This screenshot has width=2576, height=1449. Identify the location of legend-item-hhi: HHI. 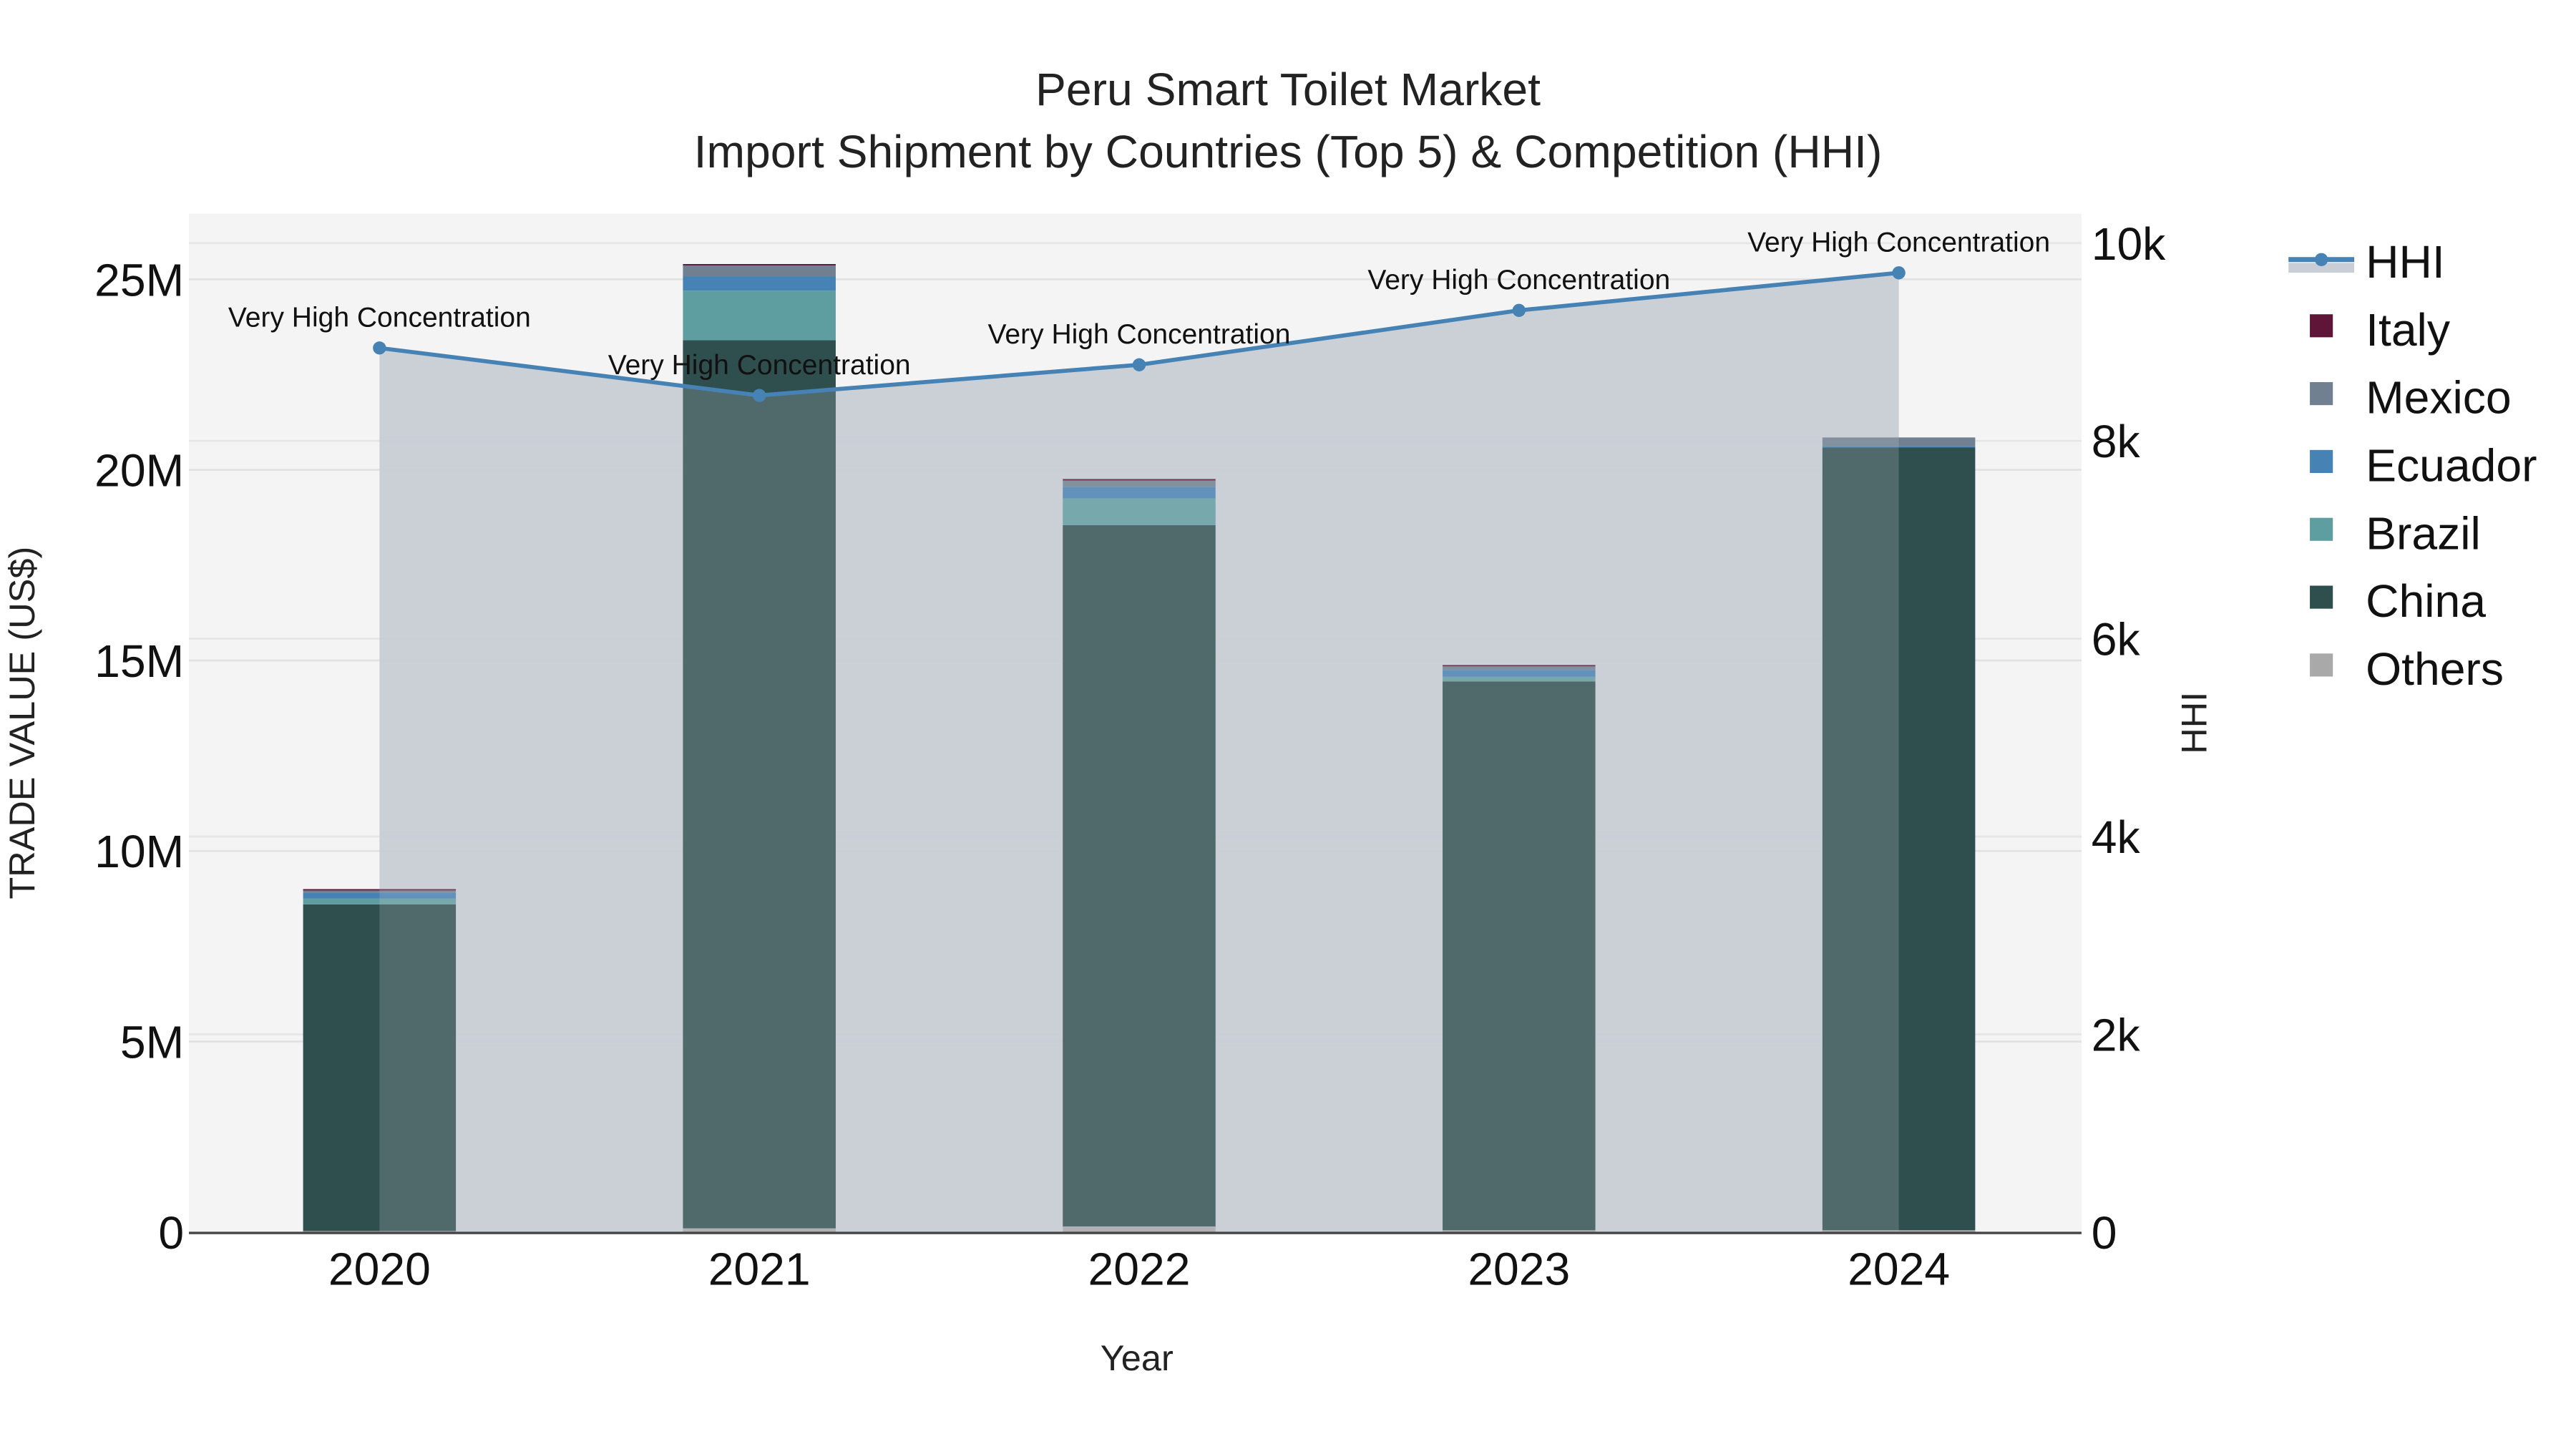
(2366, 262).